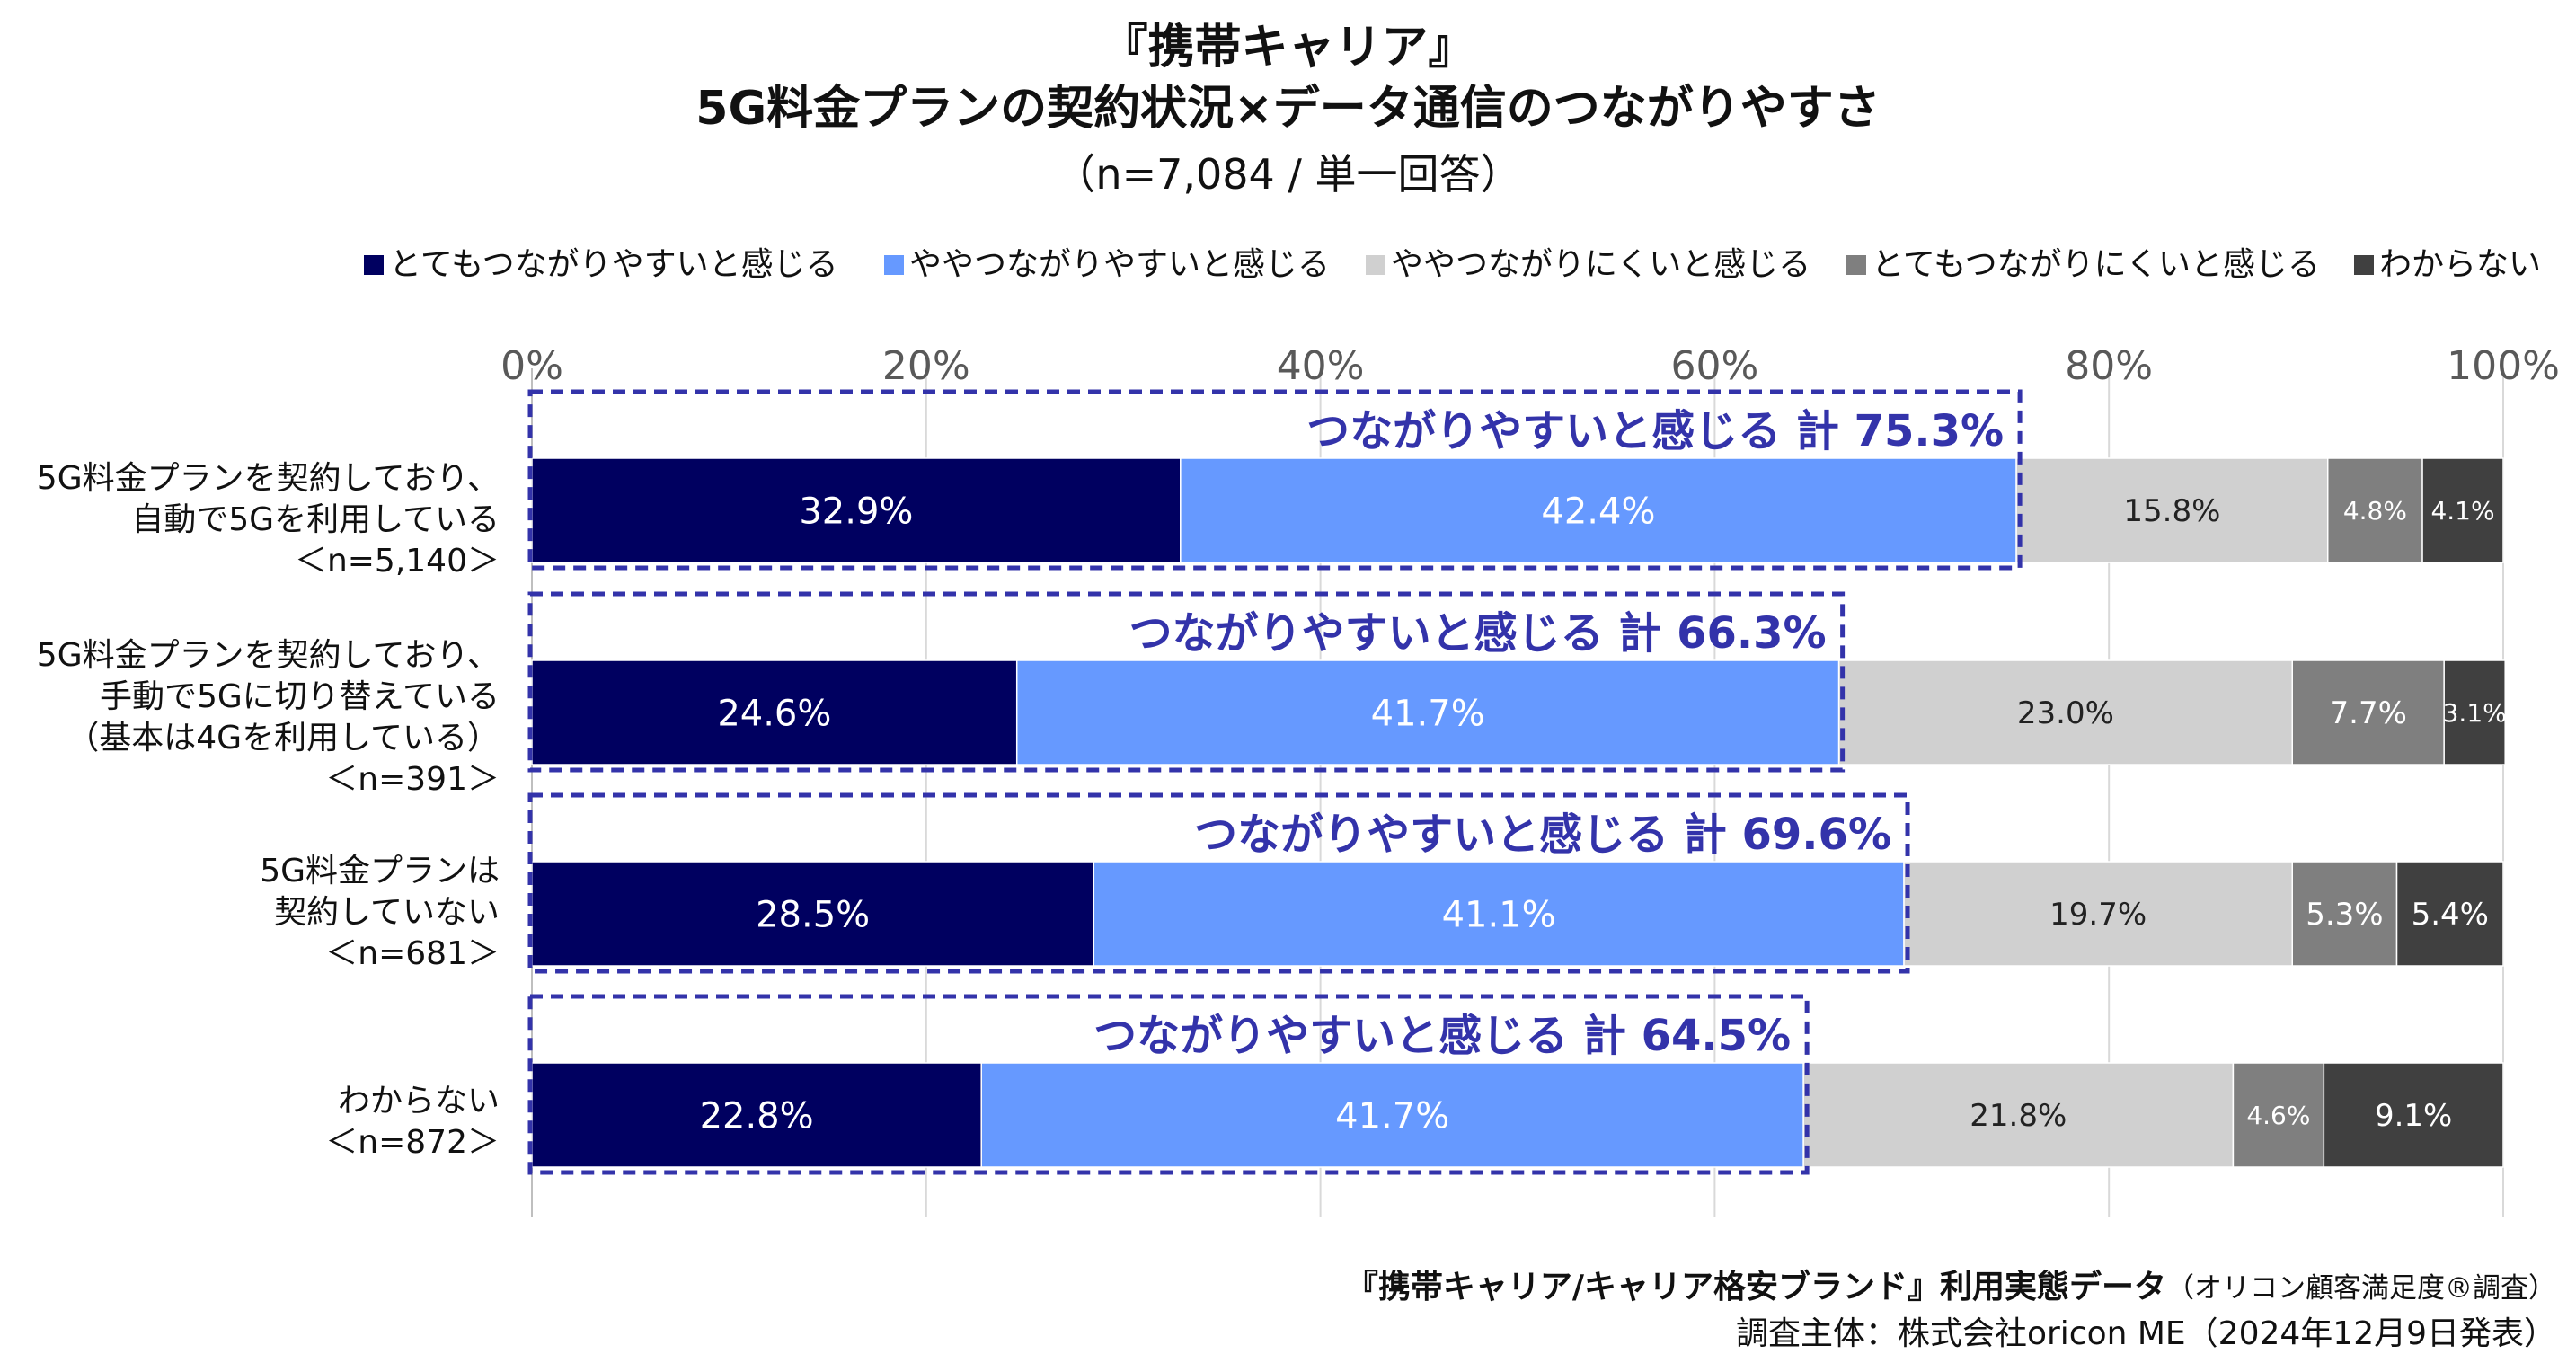  I want to click on publisher-note: 調査主体：株式会社oricon ME（2024年12月9日発表）, so click(2146, 1333).